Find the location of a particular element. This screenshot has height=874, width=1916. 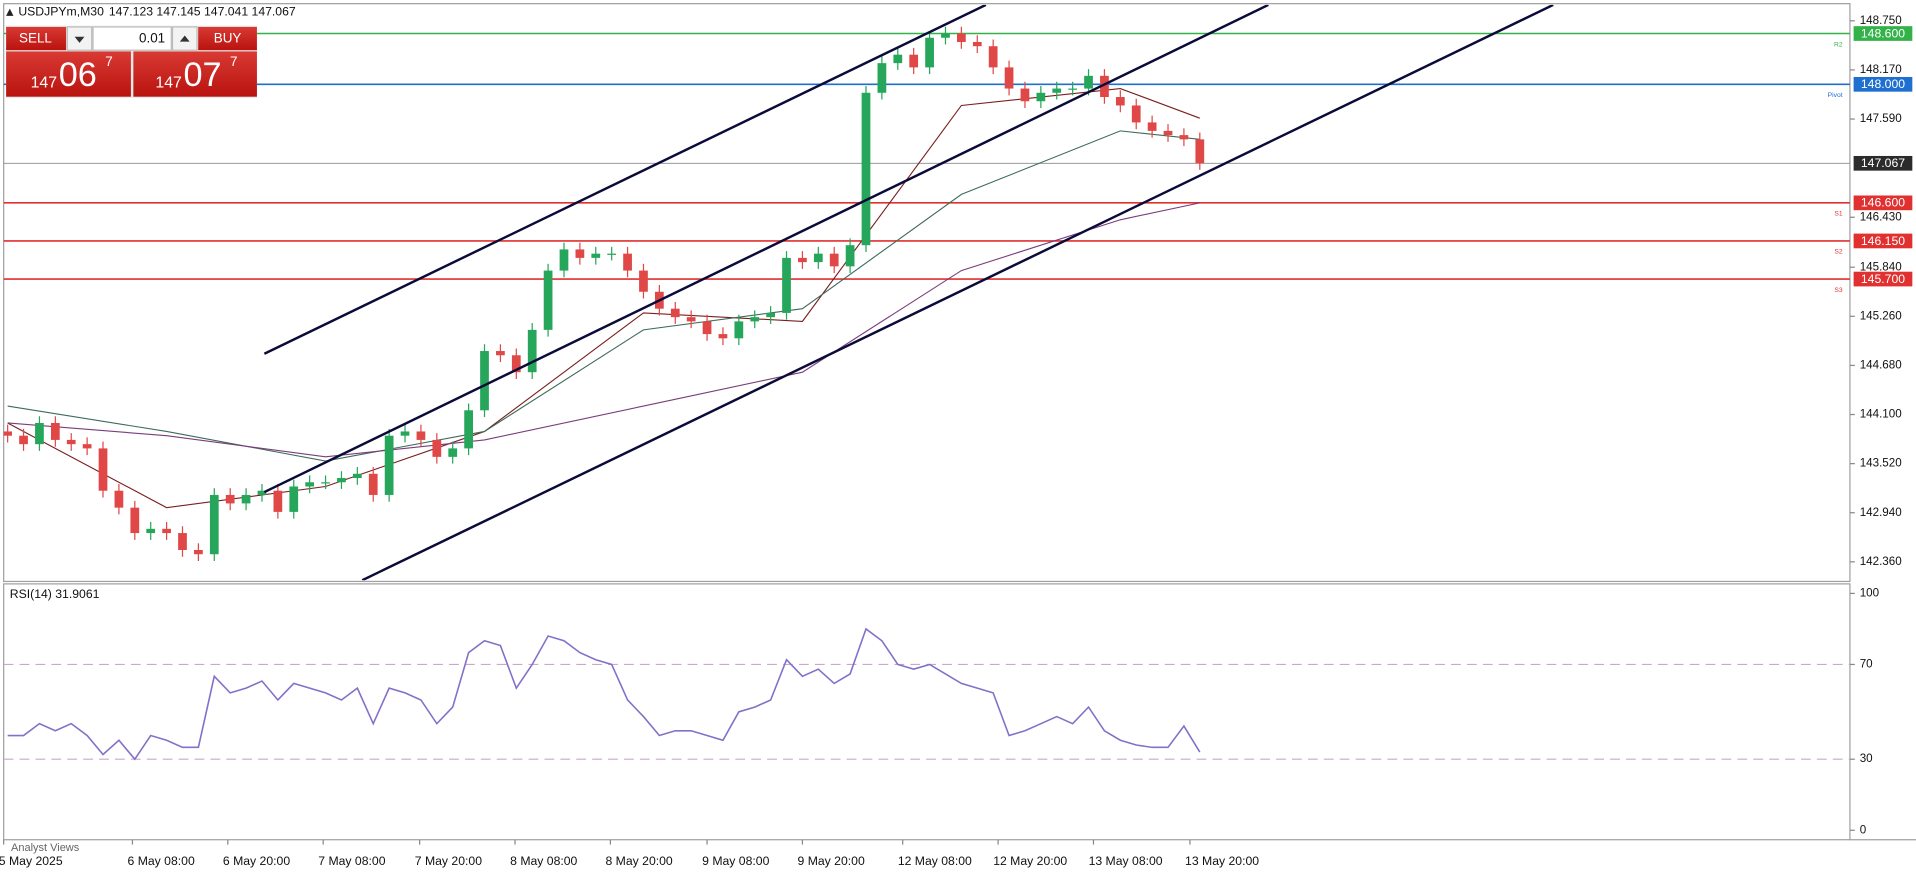

y-tick-label: 30 is located at coordinates (1866, 758).